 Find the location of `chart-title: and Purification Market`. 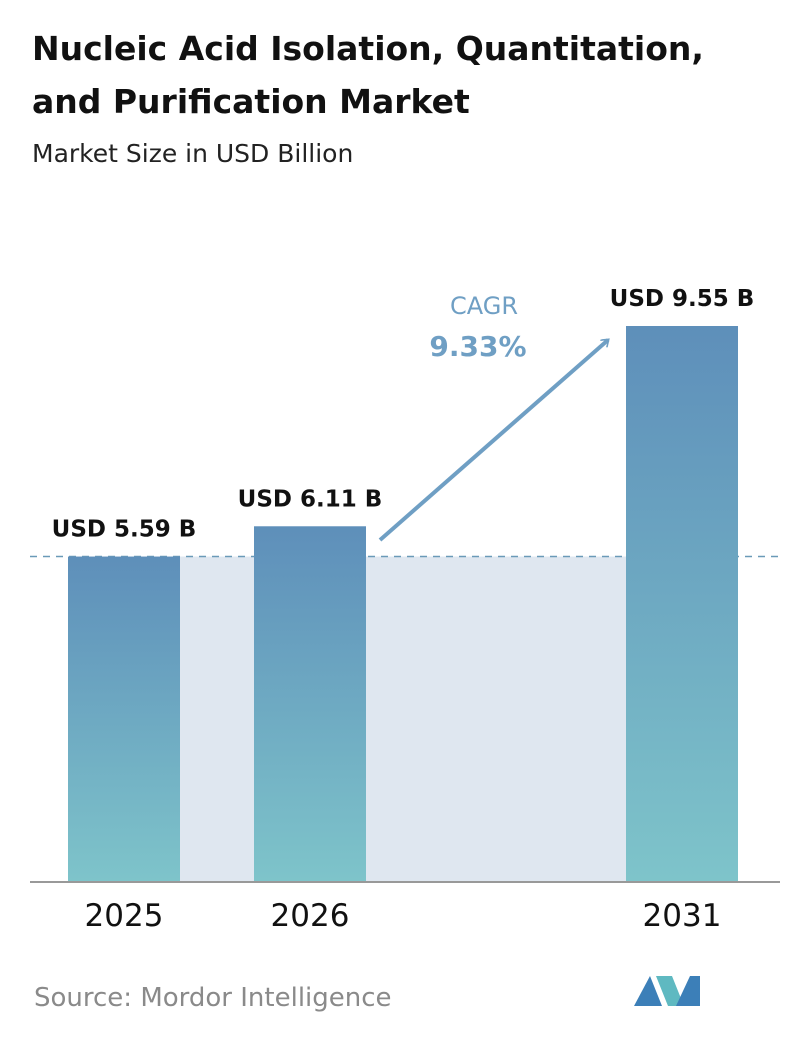

chart-title: and Purification Market is located at coordinates (251, 101).